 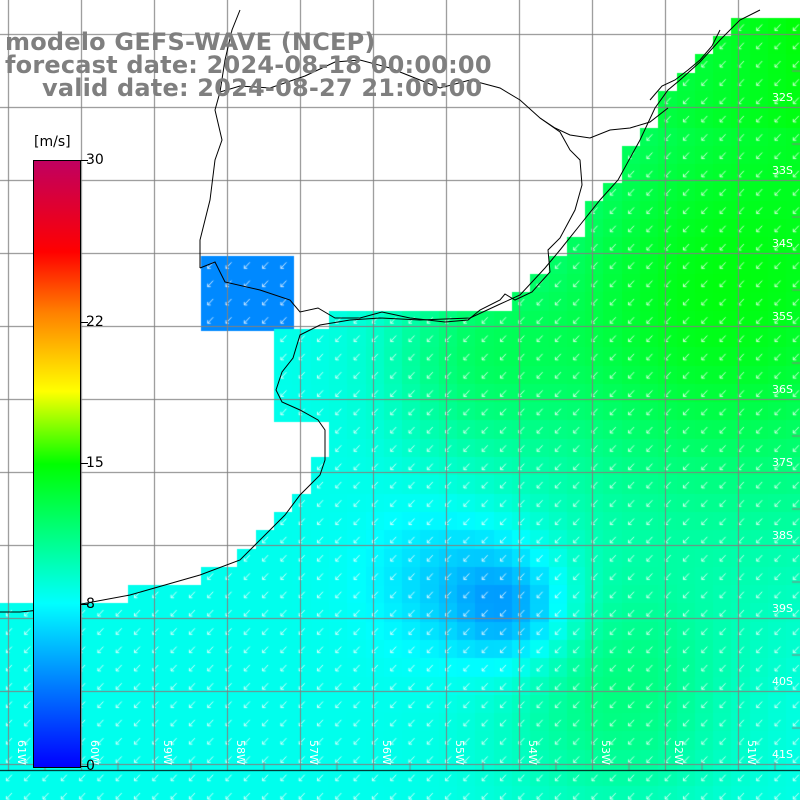 What do you see at coordinates (782, 754) in the screenshot?
I see `latitude-label: 41S` at bounding box center [782, 754].